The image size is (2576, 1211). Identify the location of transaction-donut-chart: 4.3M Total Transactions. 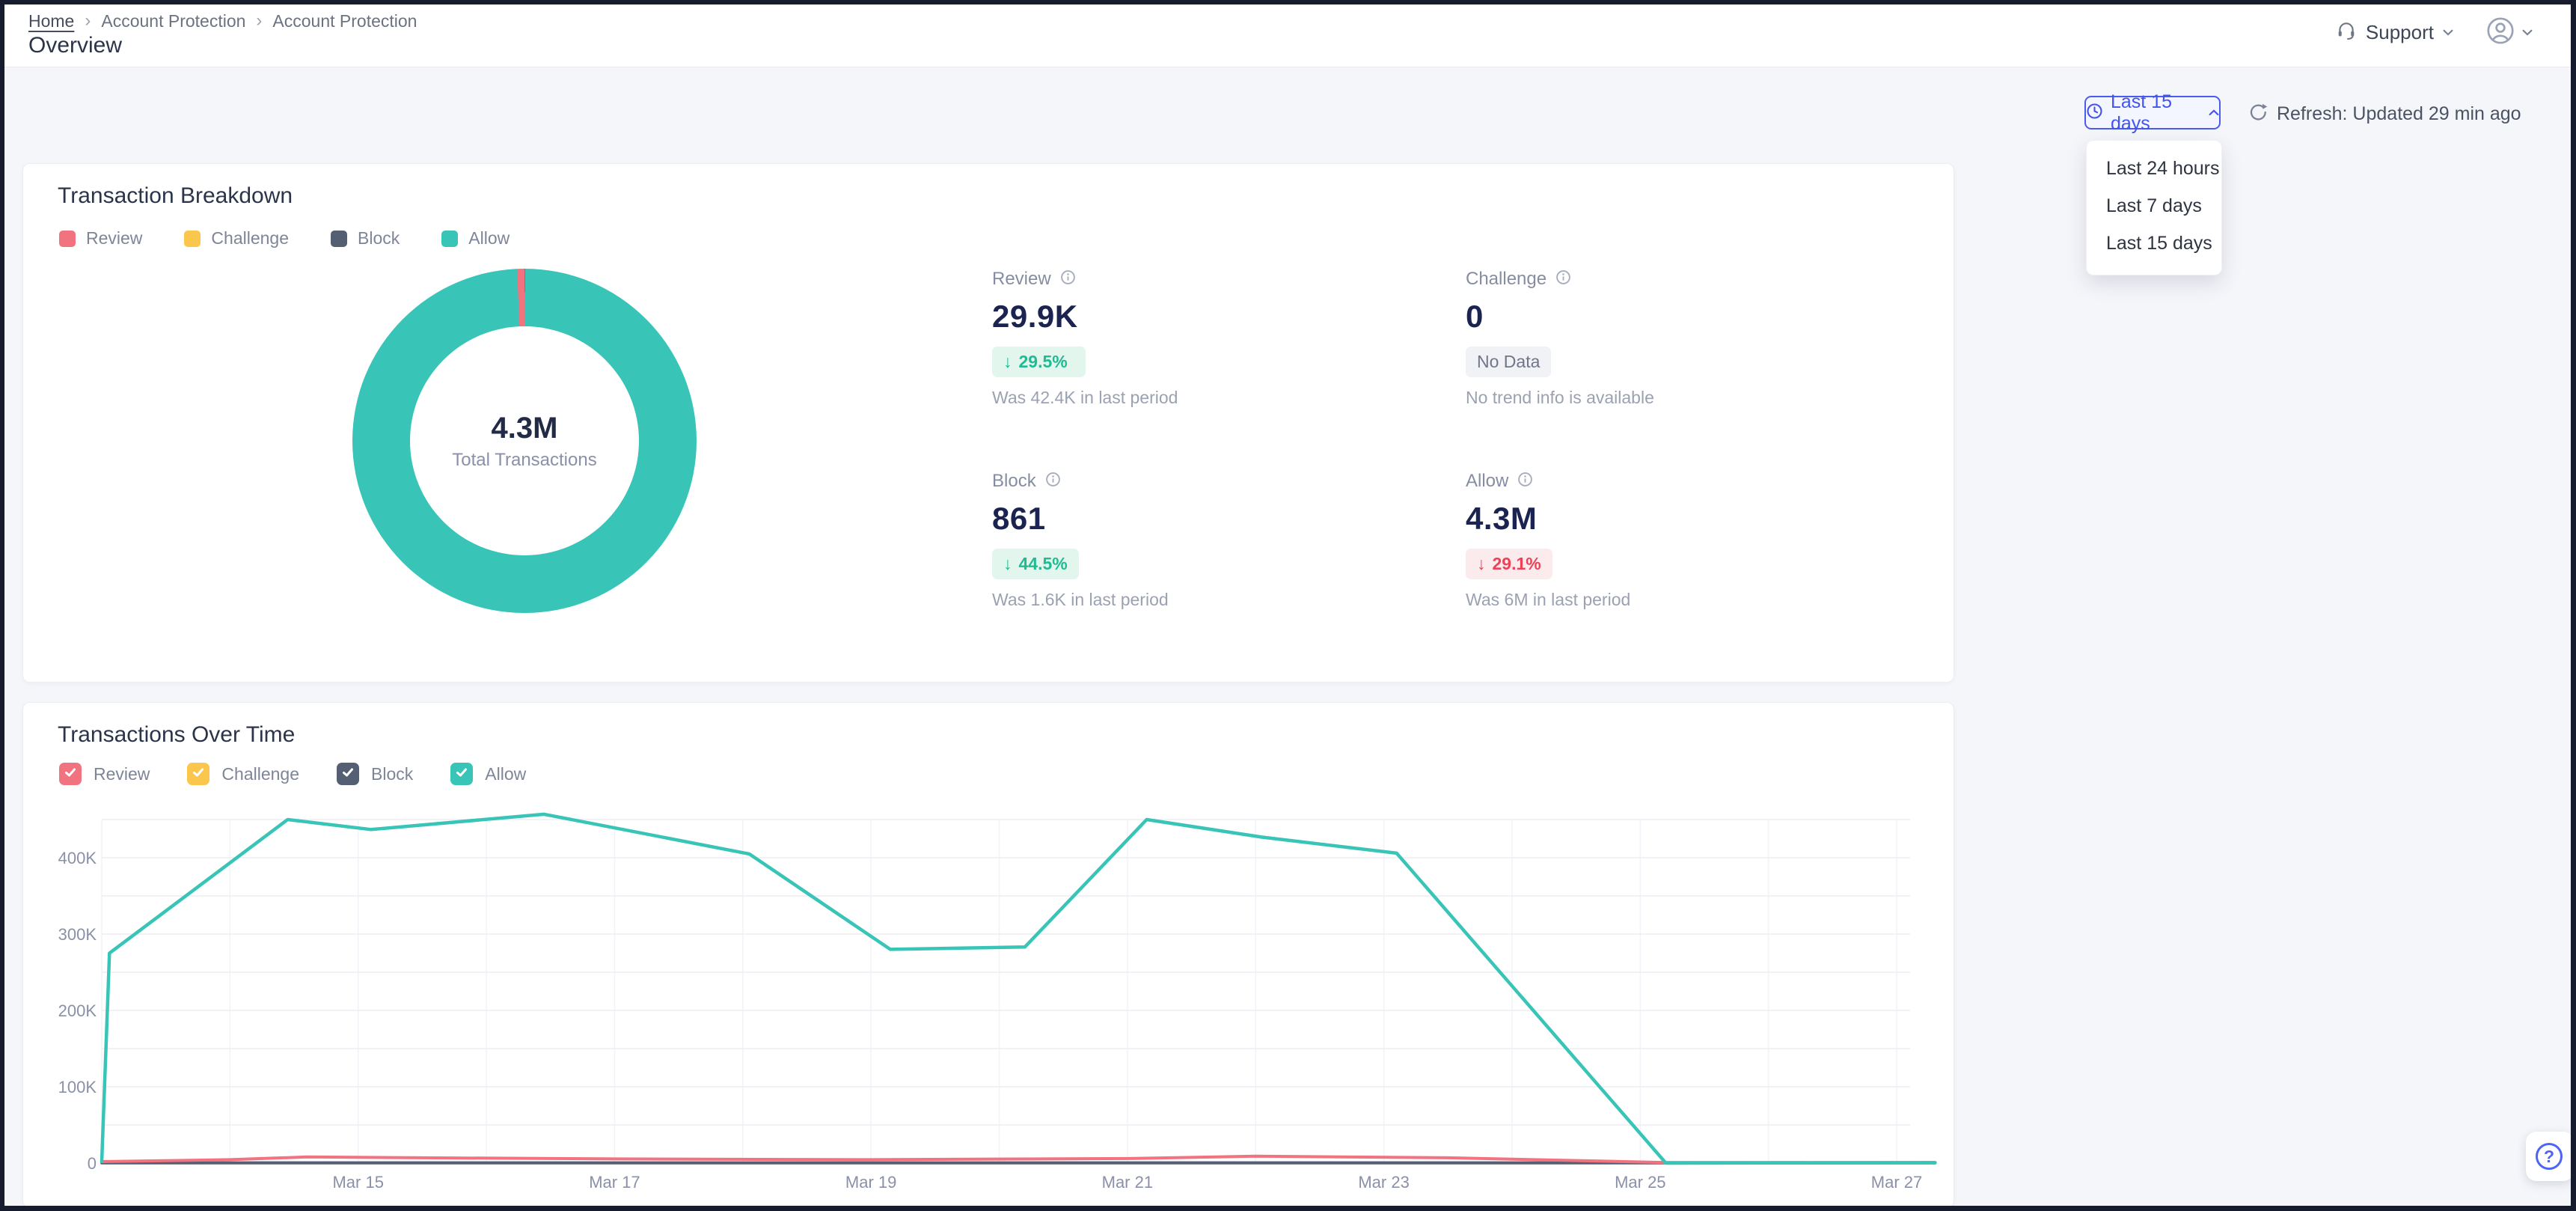
(524, 441).